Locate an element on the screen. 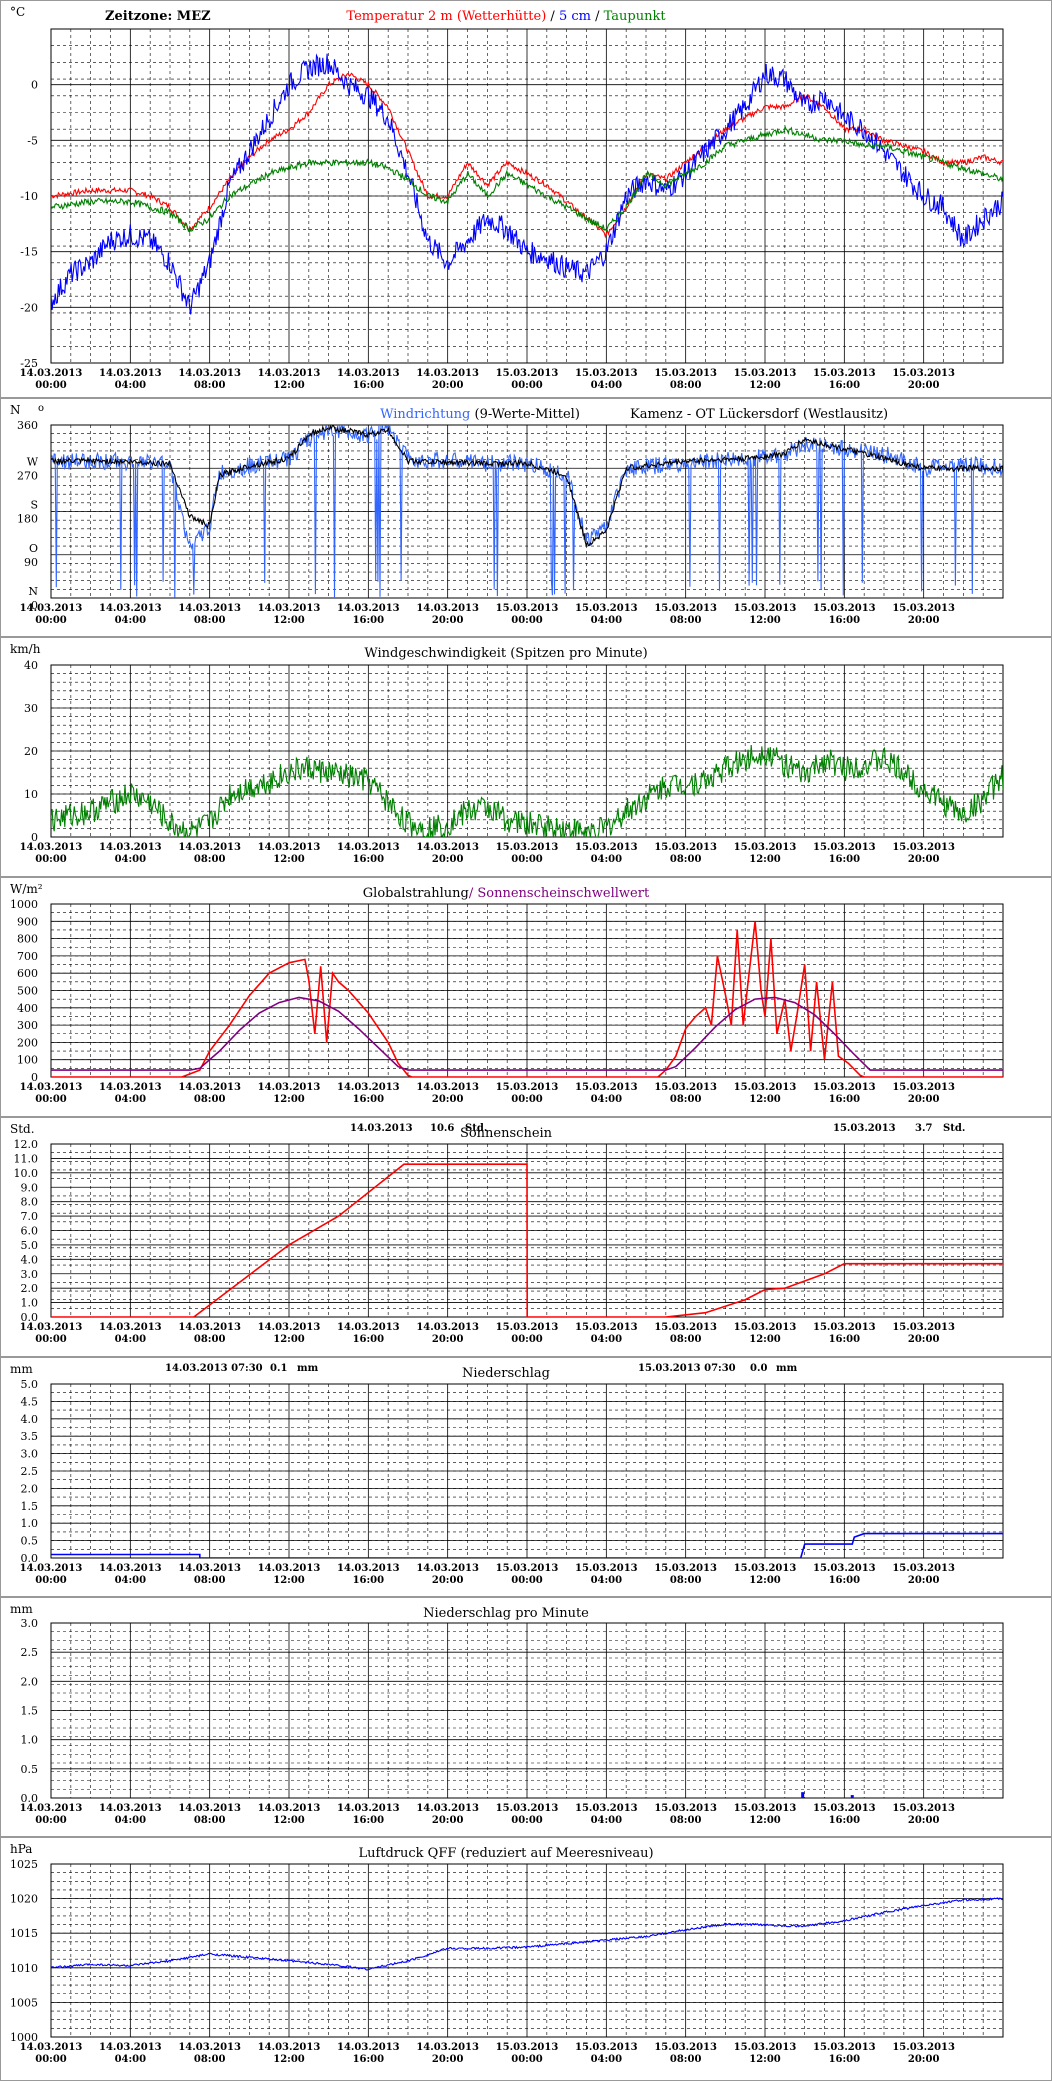  title-part: 5 cm is located at coordinates (575, 16).